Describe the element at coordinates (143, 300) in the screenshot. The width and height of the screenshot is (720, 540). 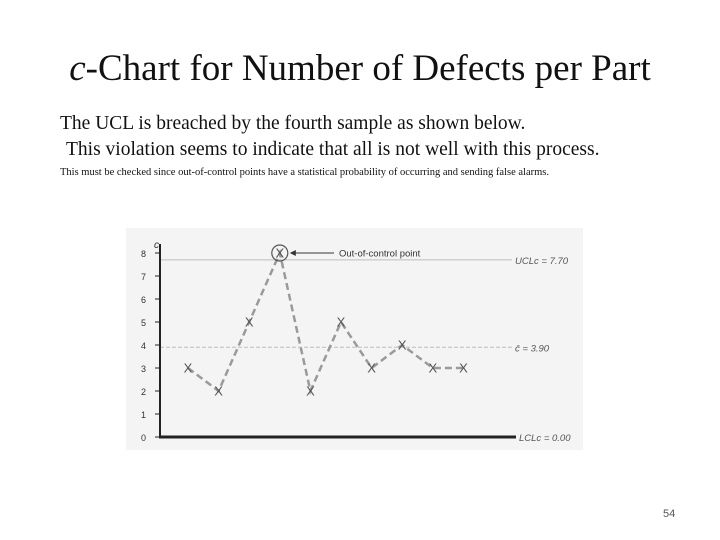
I see `y-tick-label: 6` at that location.